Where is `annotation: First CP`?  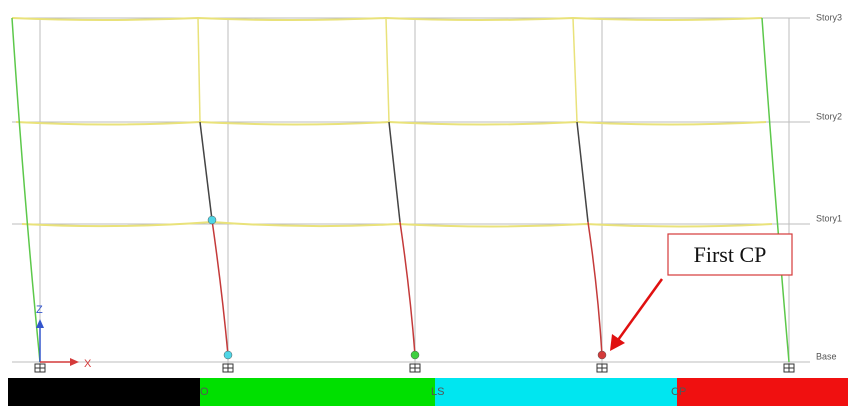 annotation: First CP is located at coordinates (701, 292).